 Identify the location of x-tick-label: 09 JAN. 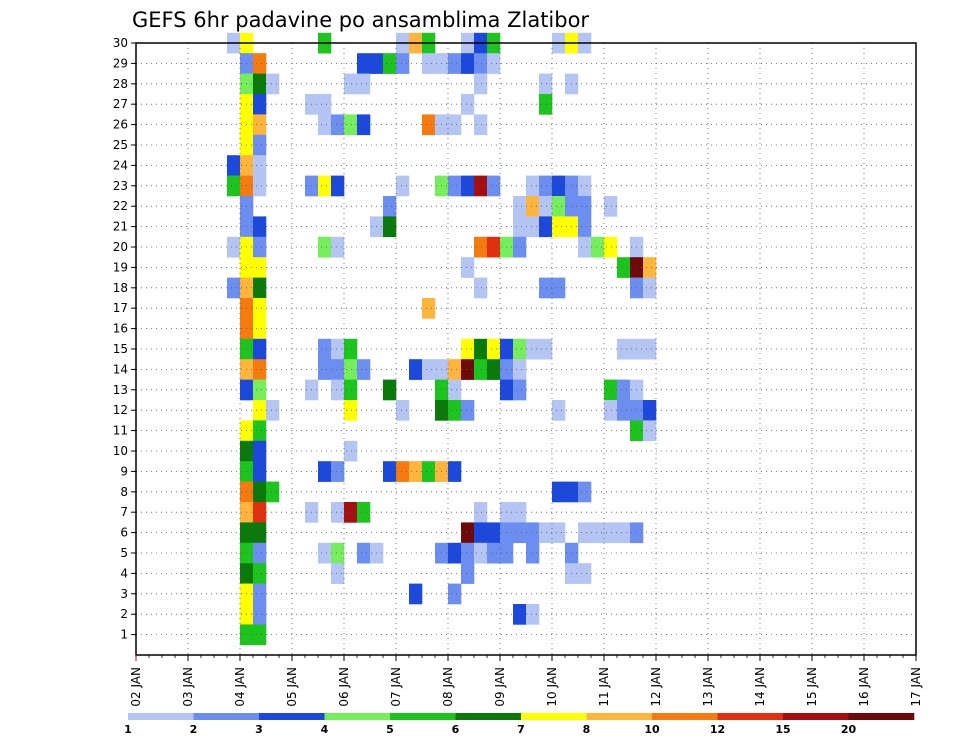
(500, 687).